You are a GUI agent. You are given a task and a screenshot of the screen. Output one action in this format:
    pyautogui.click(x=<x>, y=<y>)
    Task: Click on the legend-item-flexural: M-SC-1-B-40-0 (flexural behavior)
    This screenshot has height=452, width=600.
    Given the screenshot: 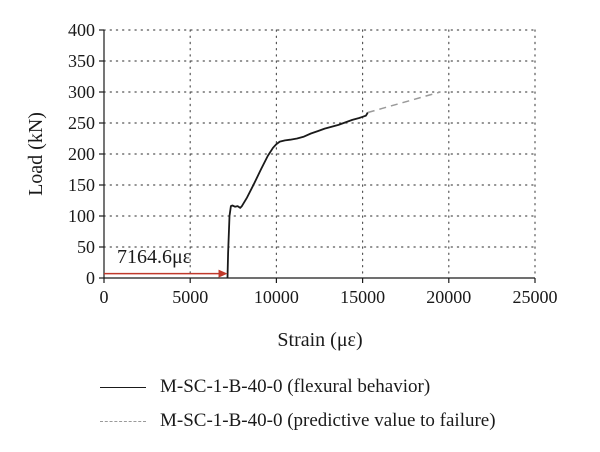 What is the action you would take?
    pyautogui.click(x=345, y=387)
    